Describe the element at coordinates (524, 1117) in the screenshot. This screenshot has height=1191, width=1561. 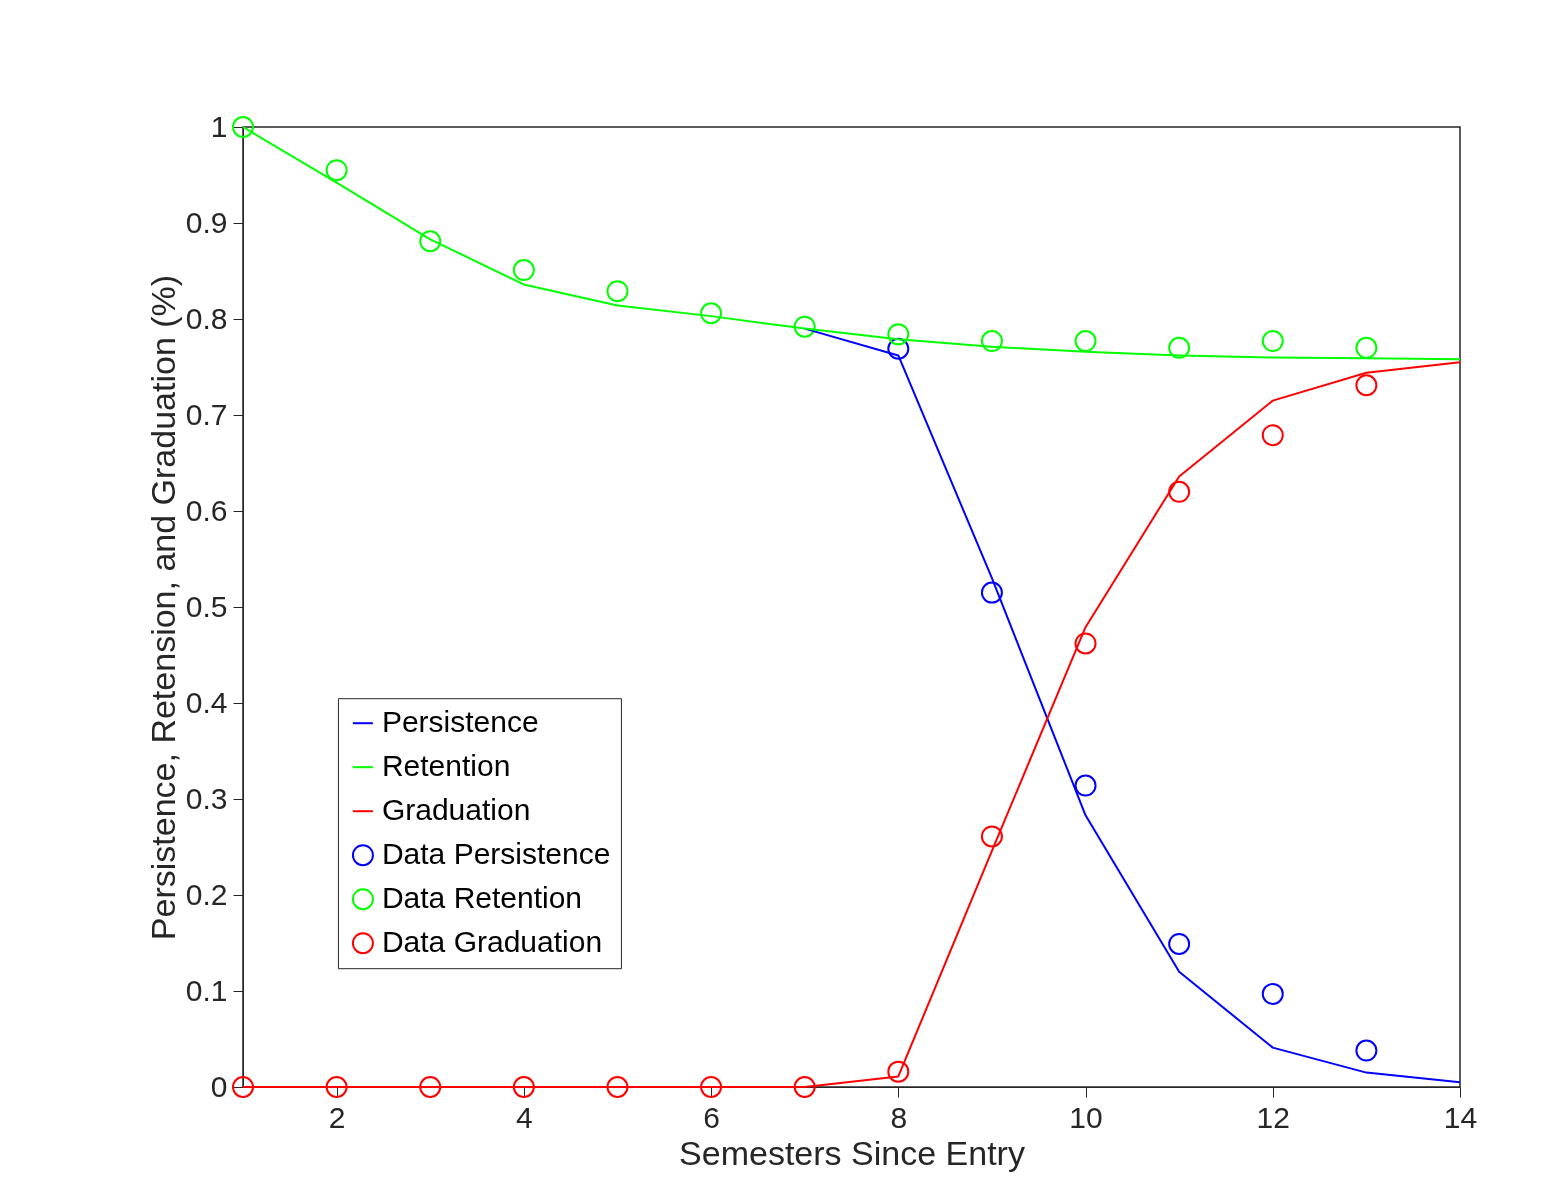
I see `x-tick-label: 4` at that location.